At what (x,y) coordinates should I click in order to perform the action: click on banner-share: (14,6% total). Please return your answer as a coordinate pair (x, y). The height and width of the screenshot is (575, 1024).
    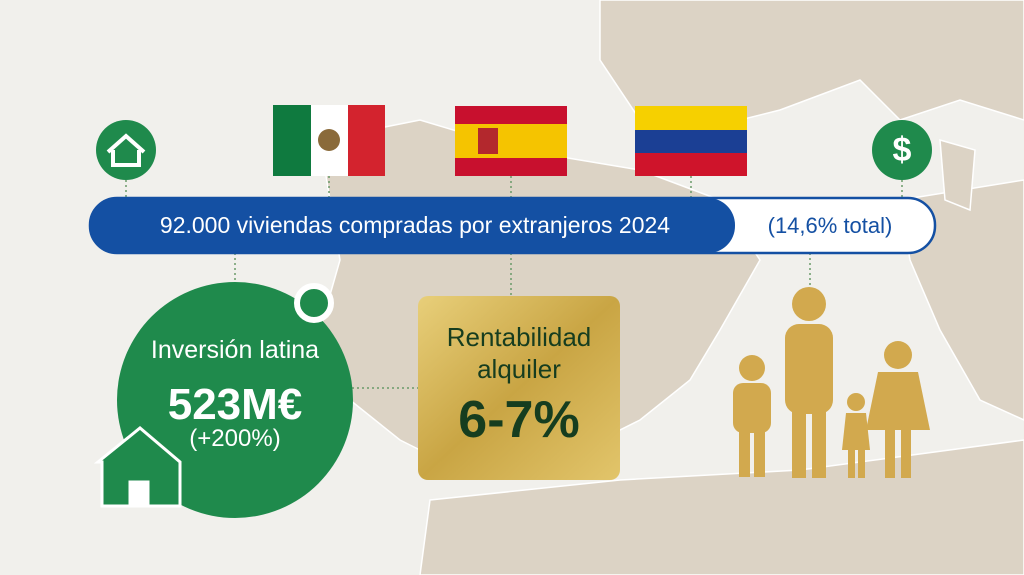
    Looking at the image, I should click on (830, 225).